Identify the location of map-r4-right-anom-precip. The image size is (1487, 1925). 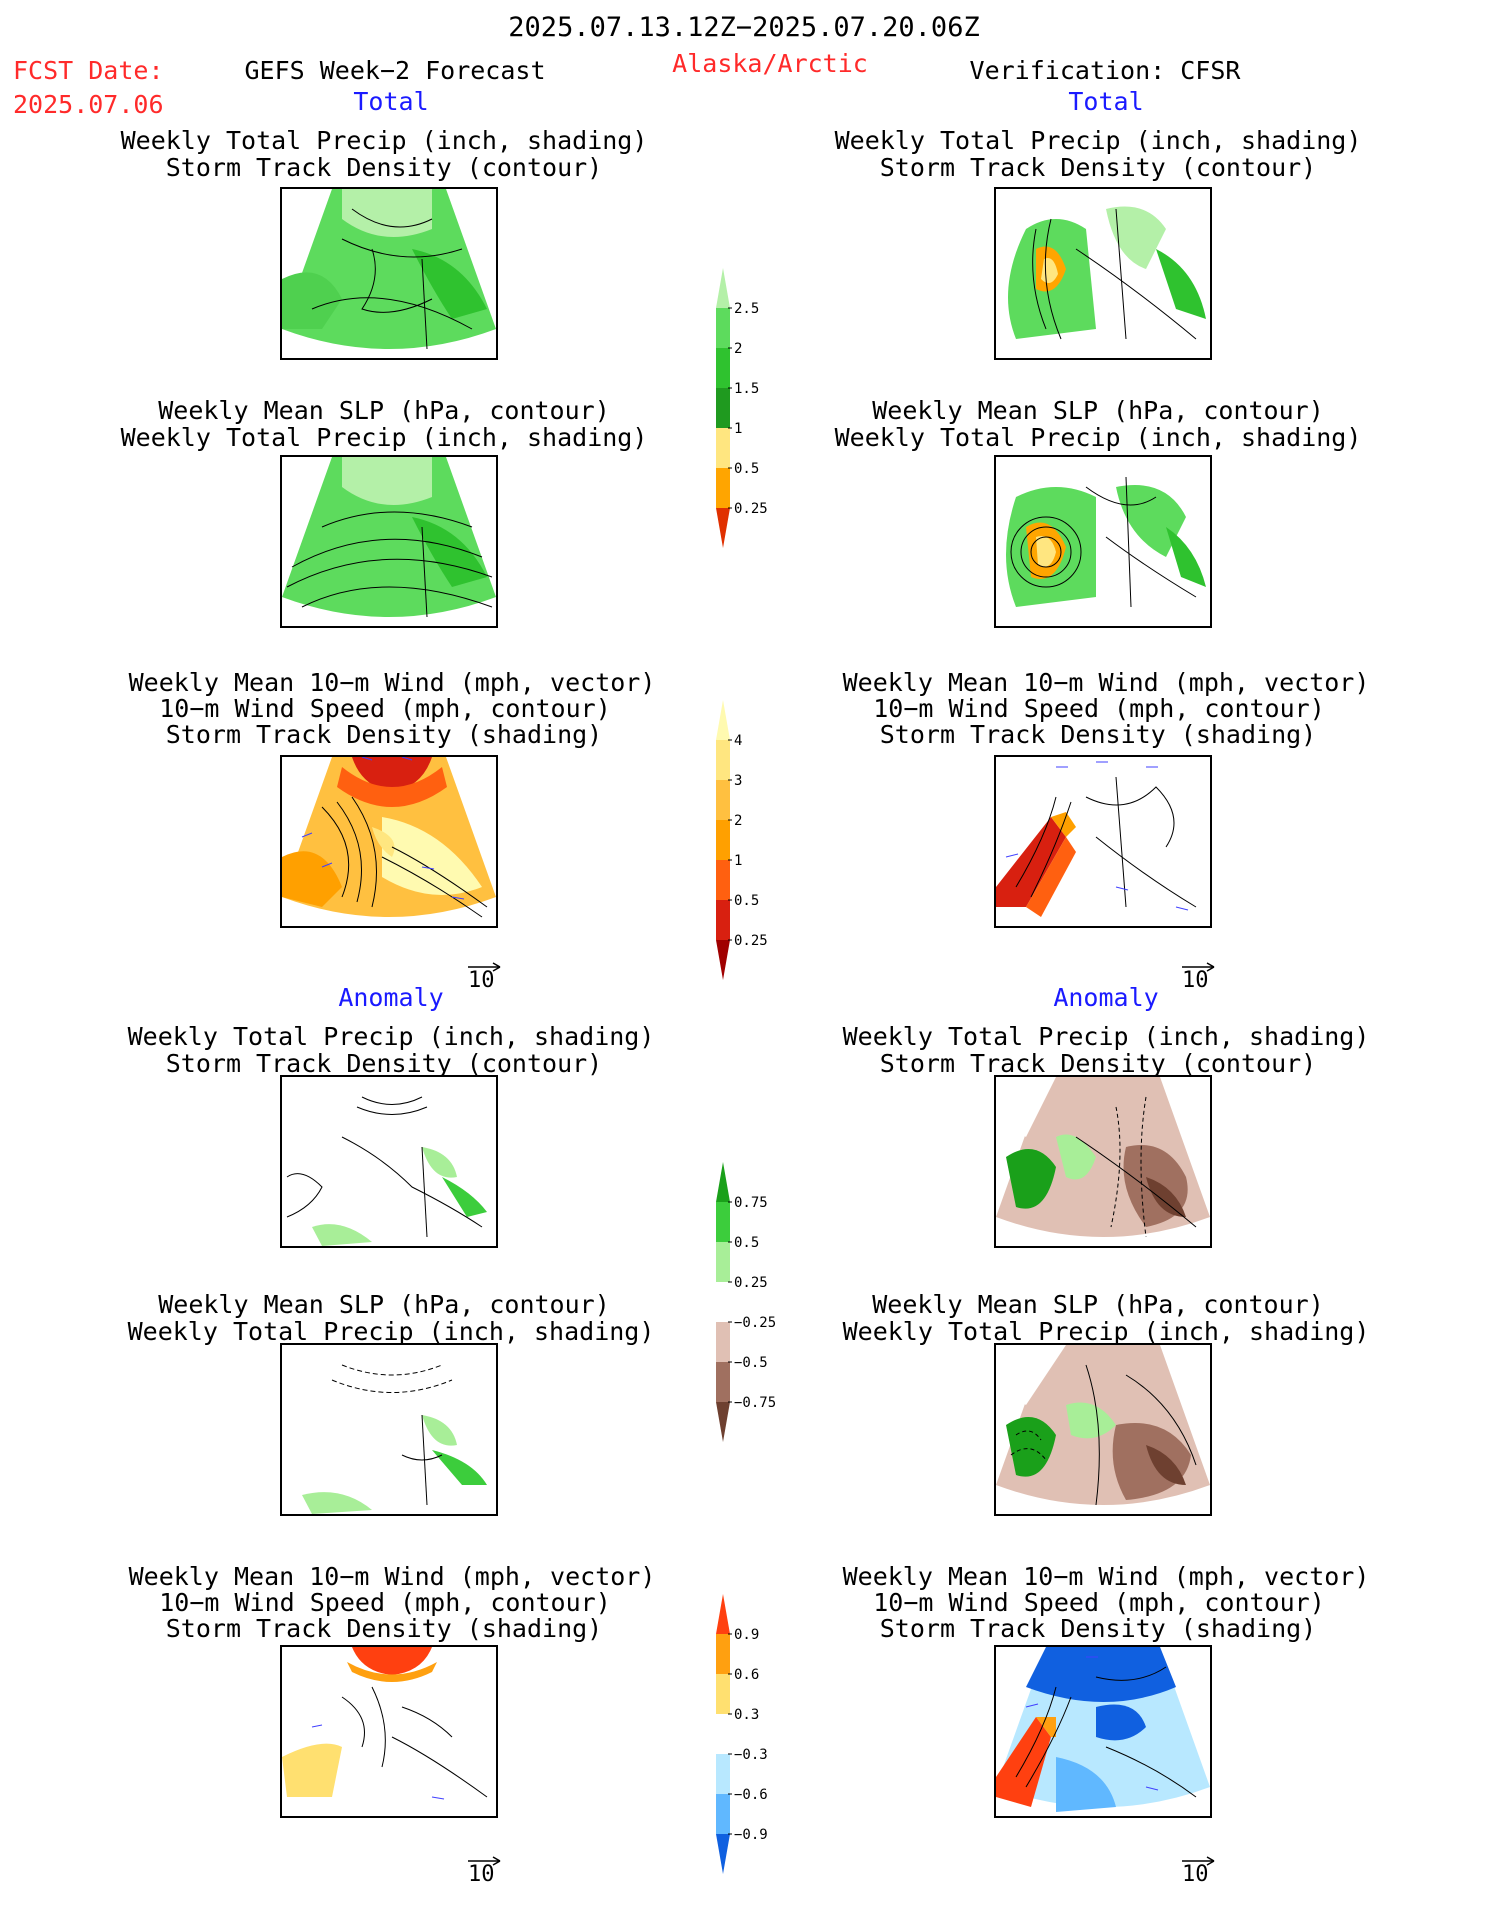
(1103, 1161).